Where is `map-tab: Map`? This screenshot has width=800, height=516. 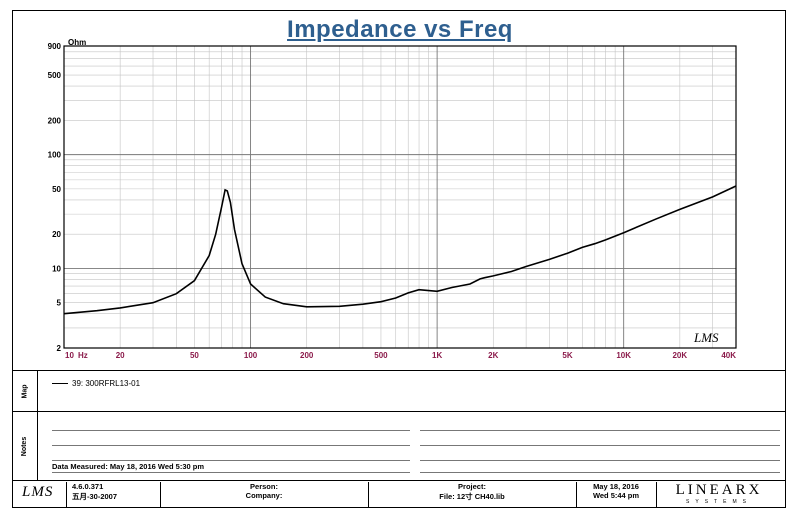 map-tab: Map is located at coordinates (25, 391).